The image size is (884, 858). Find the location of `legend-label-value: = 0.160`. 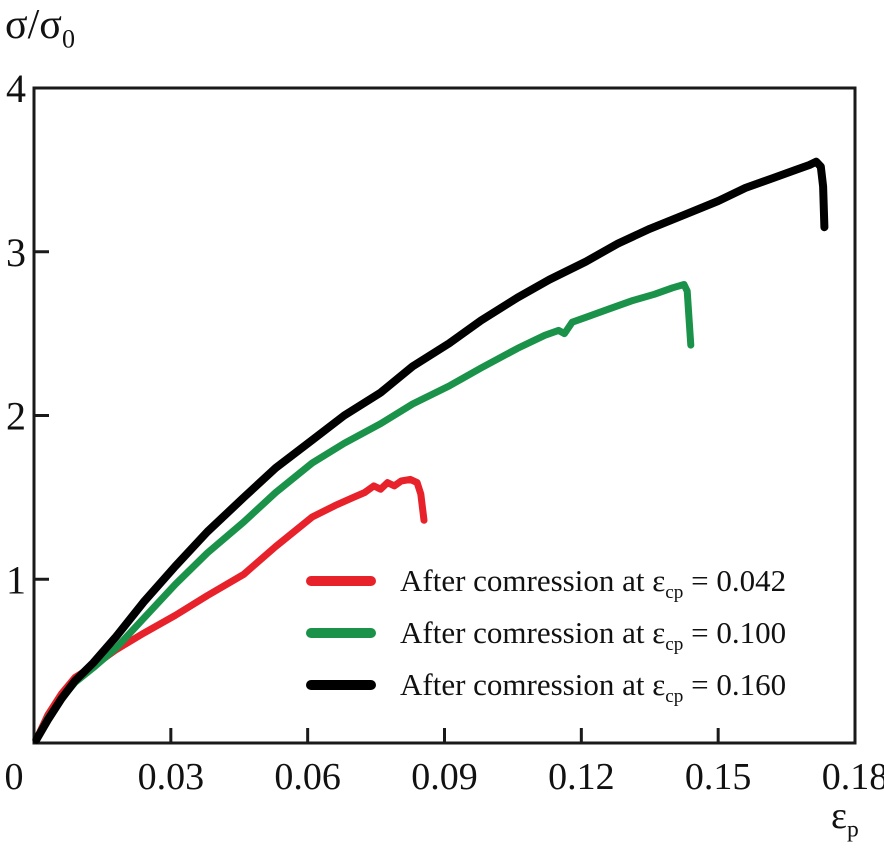

legend-label-value: = 0.160 is located at coordinates (735, 684).